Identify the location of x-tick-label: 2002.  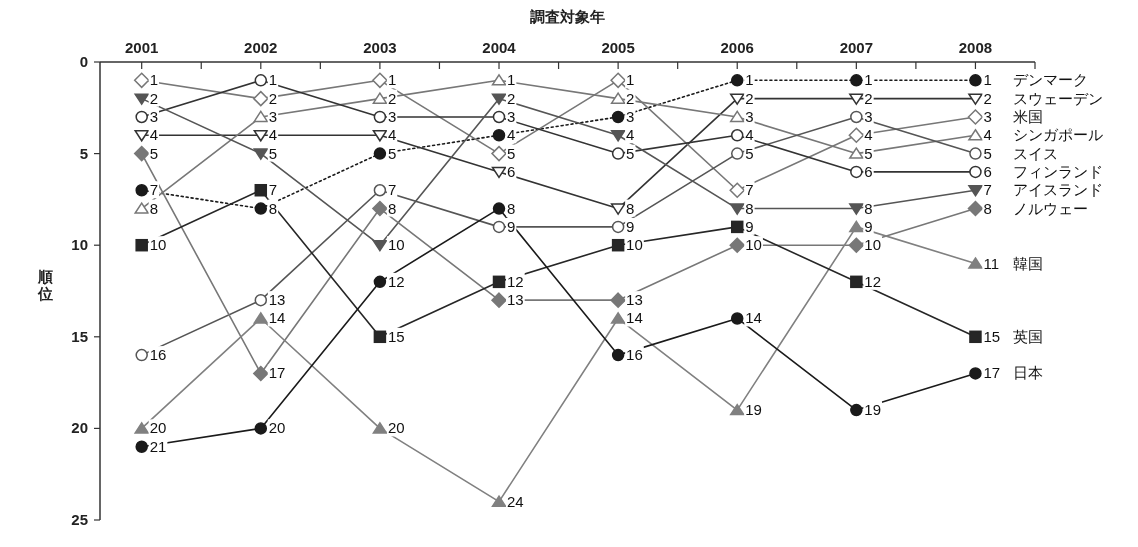
(261, 47).